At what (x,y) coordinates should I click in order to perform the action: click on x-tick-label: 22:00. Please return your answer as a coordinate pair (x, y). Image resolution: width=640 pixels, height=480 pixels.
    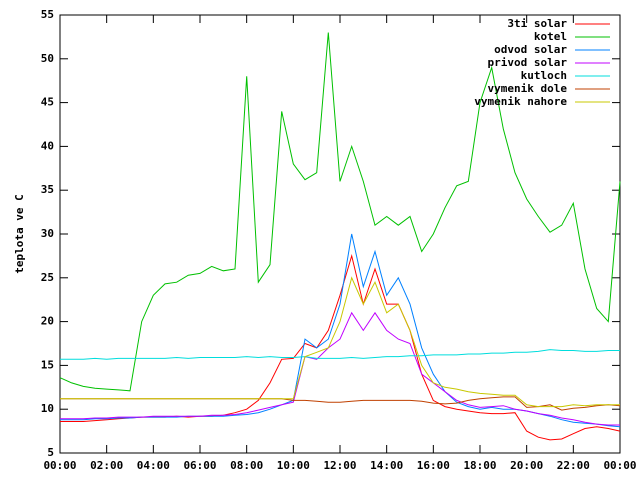
    Looking at the image, I should click on (573, 465).